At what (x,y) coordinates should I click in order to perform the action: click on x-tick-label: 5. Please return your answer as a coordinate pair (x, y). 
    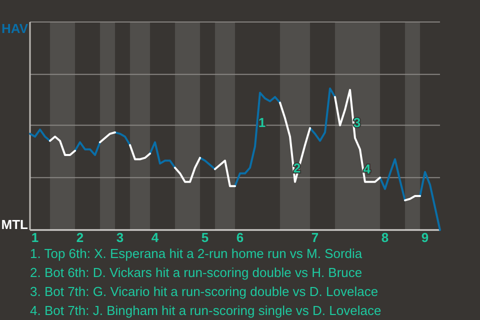
    Looking at the image, I should click on (205, 238).